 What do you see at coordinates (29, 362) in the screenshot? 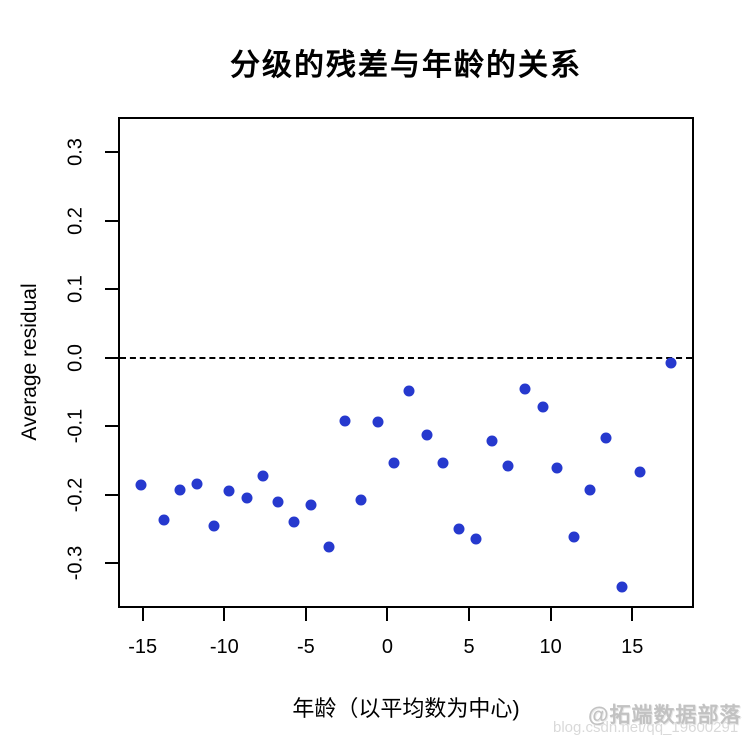
I see `y-axis-title: Average residual` at bounding box center [29, 362].